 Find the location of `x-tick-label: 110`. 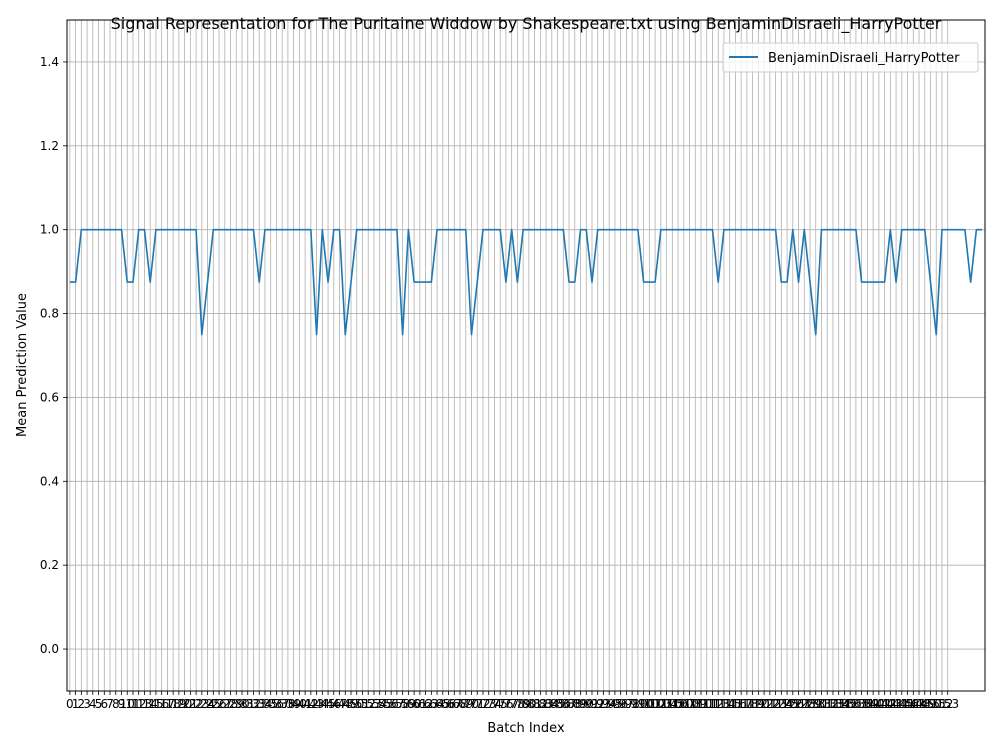

x-tick-label: 110 is located at coordinates (701, 704).